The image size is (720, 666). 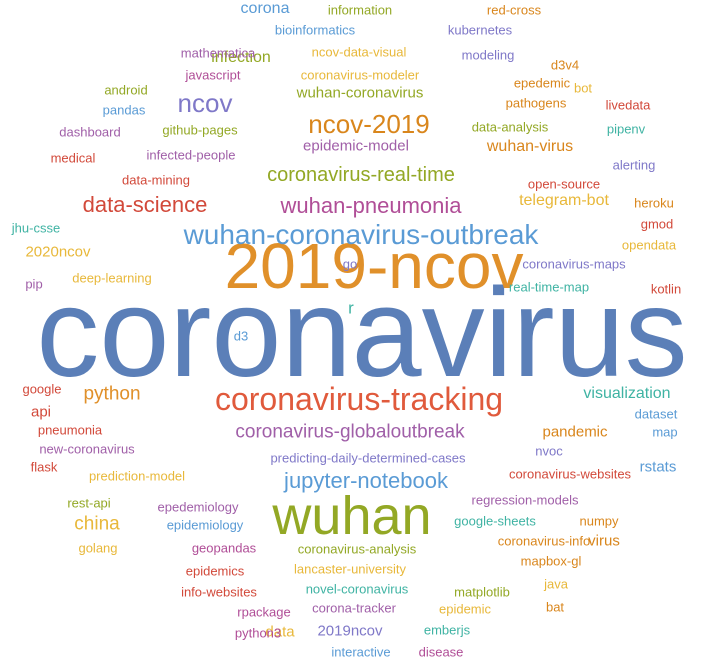 I want to click on word-wuhan: wuhan, so click(x=352, y=516).